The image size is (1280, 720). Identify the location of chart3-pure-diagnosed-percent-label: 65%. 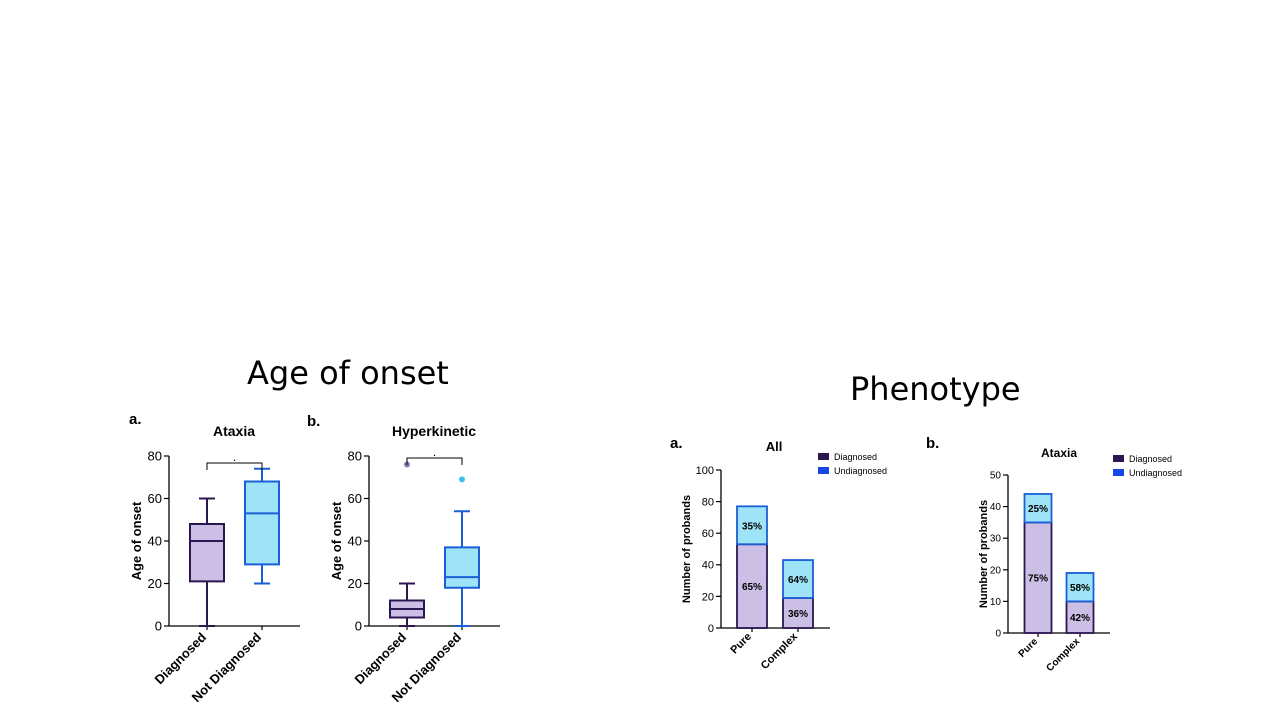
(752, 587).